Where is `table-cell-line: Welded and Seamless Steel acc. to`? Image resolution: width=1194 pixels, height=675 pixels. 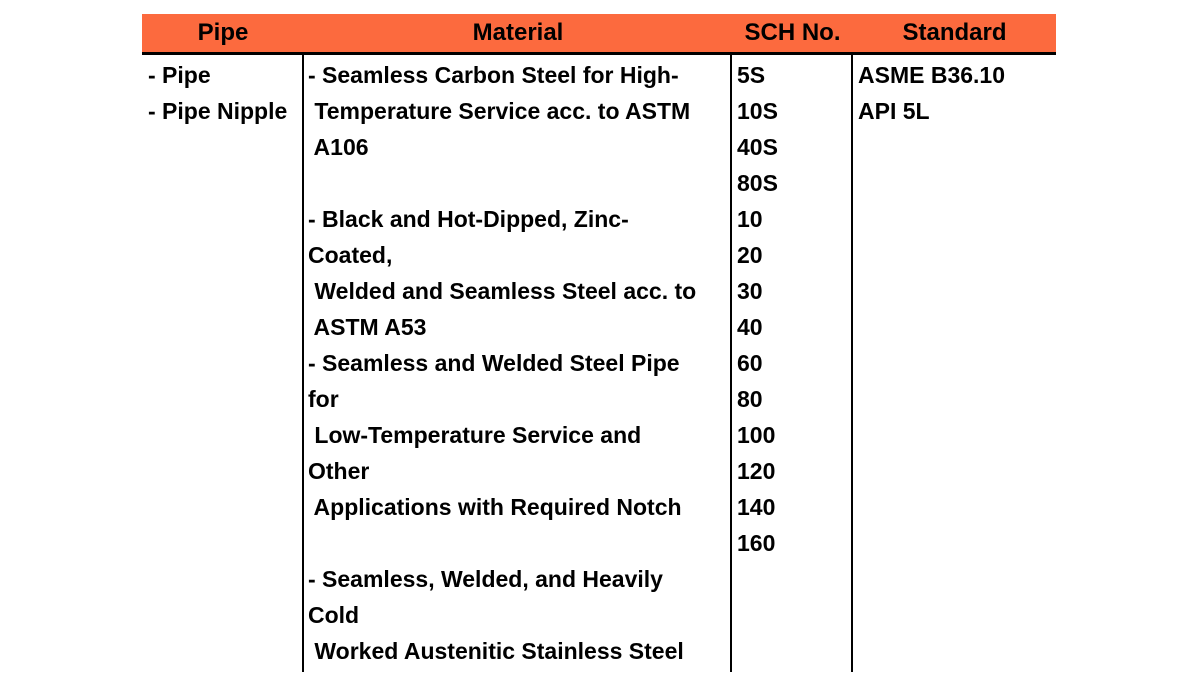
table-cell-line: Welded and Seamless Steel acc. to is located at coordinates (502, 291).